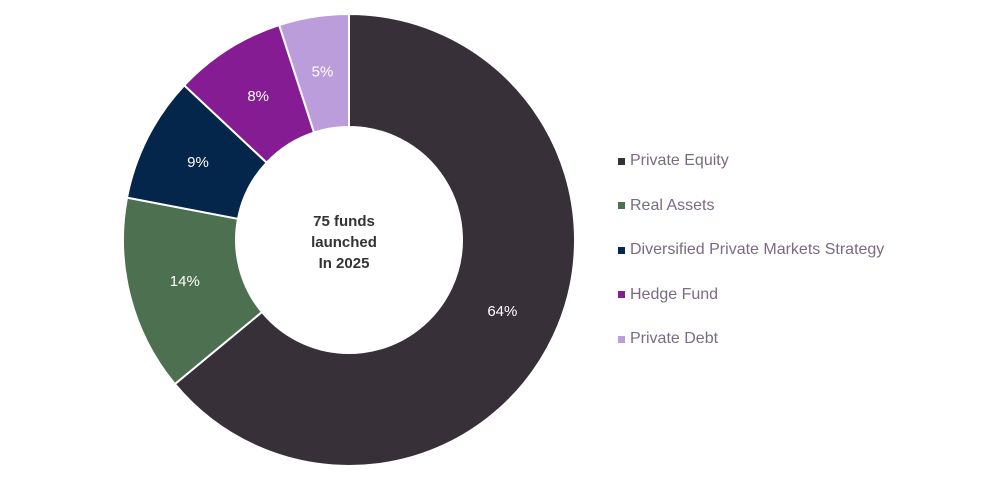  Describe the element at coordinates (672, 205) in the screenshot. I see `legend-label: Real Assets` at that location.